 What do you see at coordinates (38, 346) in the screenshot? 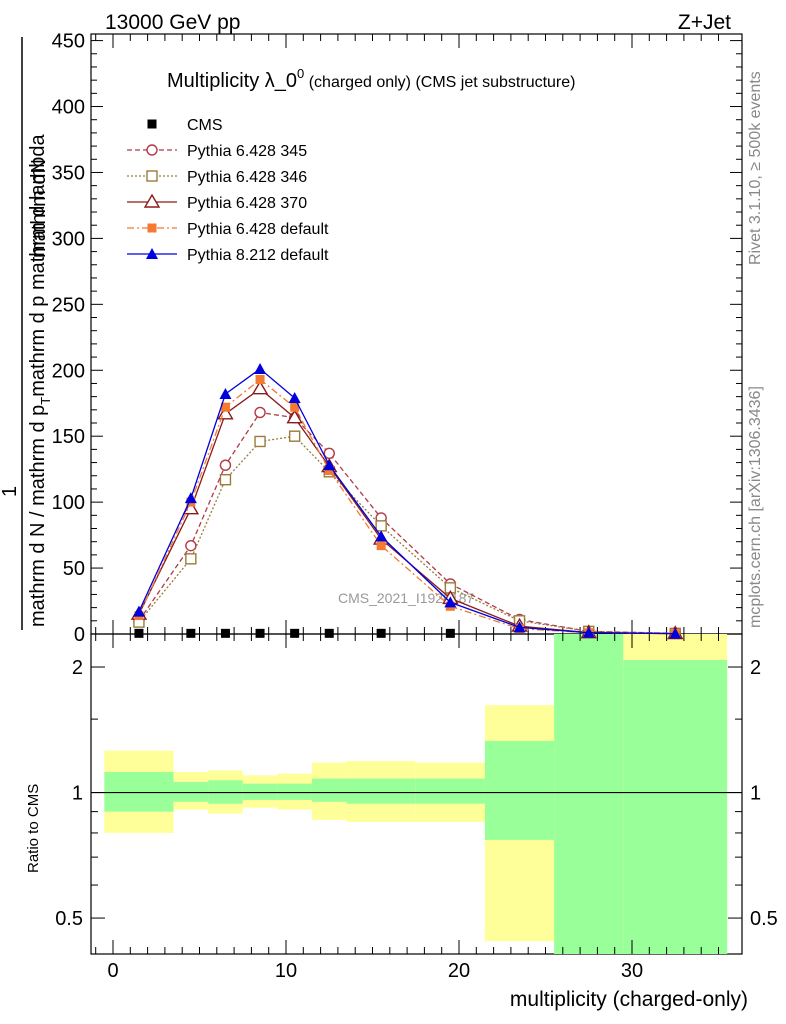
I see `ylabel-denominator-mid: mathrm d p` at bounding box center [38, 346].